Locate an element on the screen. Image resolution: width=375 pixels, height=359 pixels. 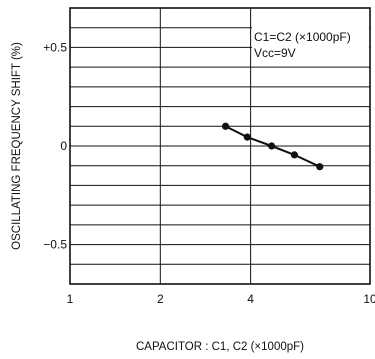
x-tick-label: 4 is located at coordinates (250, 299).